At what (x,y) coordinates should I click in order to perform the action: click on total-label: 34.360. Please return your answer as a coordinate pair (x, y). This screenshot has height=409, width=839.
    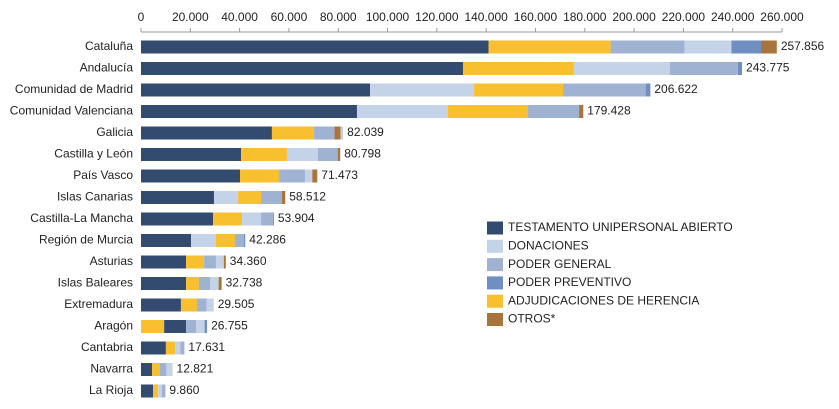
    Looking at the image, I should click on (248, 261).